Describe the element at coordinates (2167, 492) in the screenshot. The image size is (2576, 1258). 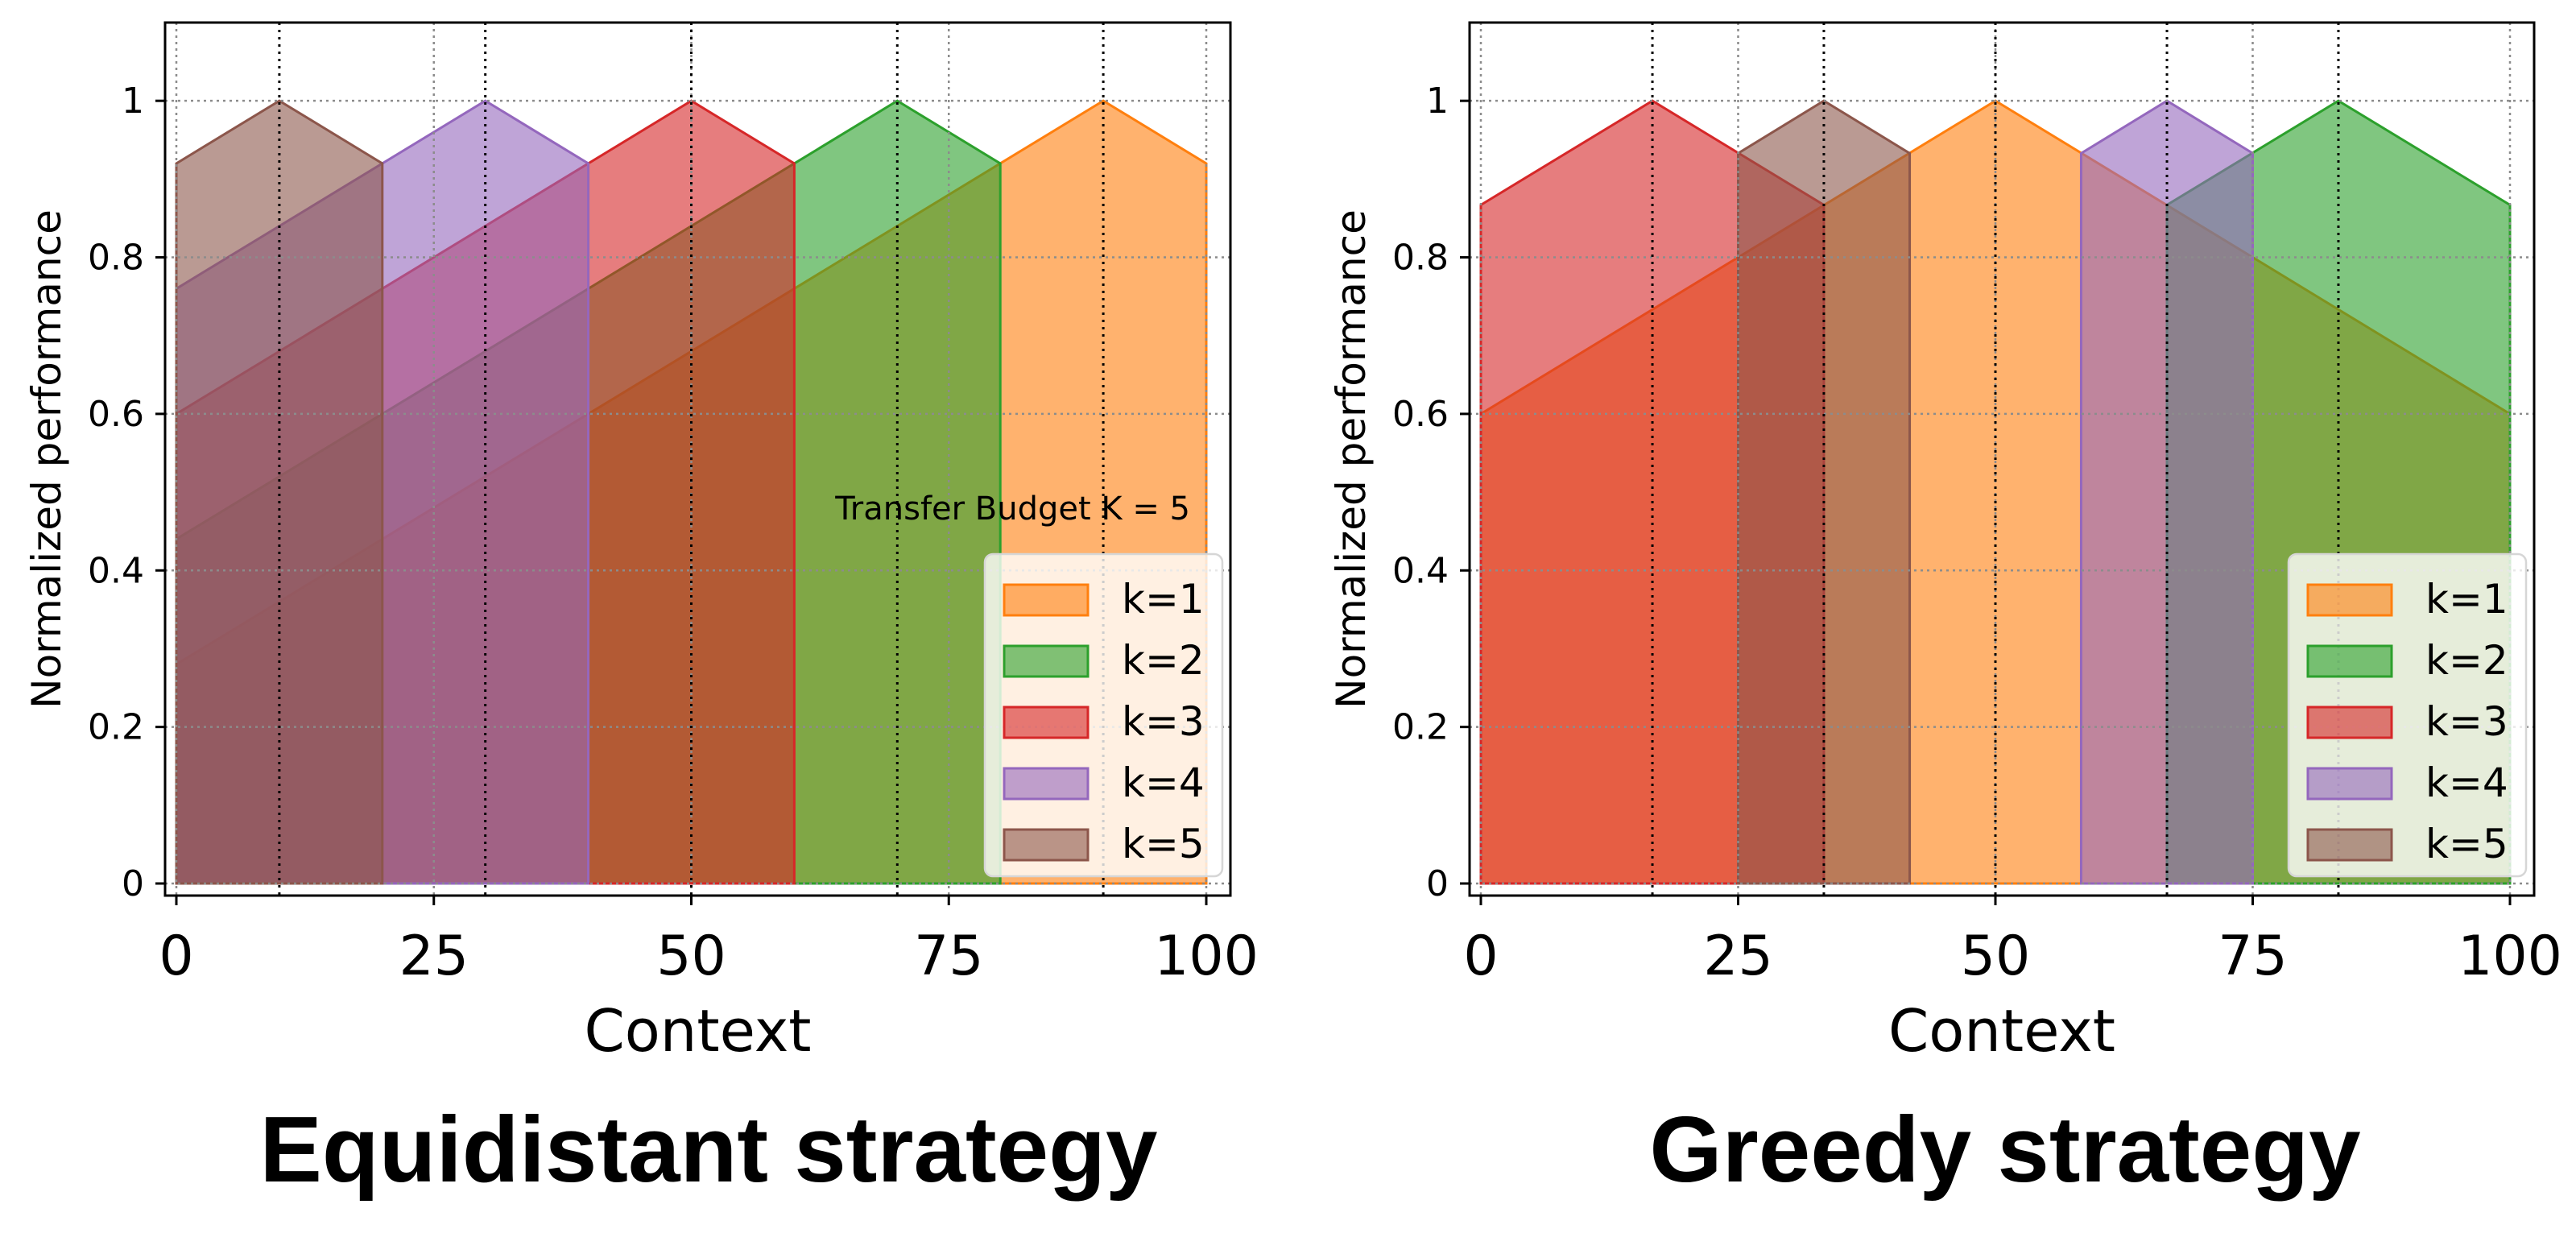
I see `area-k4` at that location.